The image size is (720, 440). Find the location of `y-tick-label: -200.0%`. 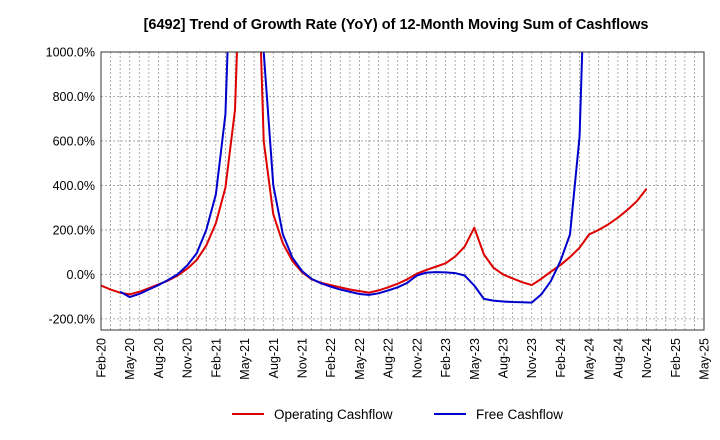

y-tick-label: -200.0% is located at coordinates (71, 319).